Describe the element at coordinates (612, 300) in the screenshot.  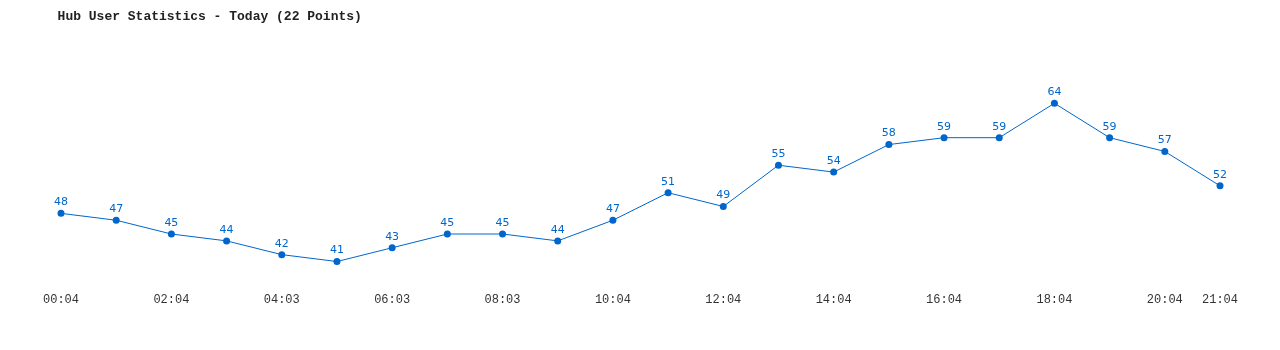
I see `x-tick-label: 10:04` at that location.